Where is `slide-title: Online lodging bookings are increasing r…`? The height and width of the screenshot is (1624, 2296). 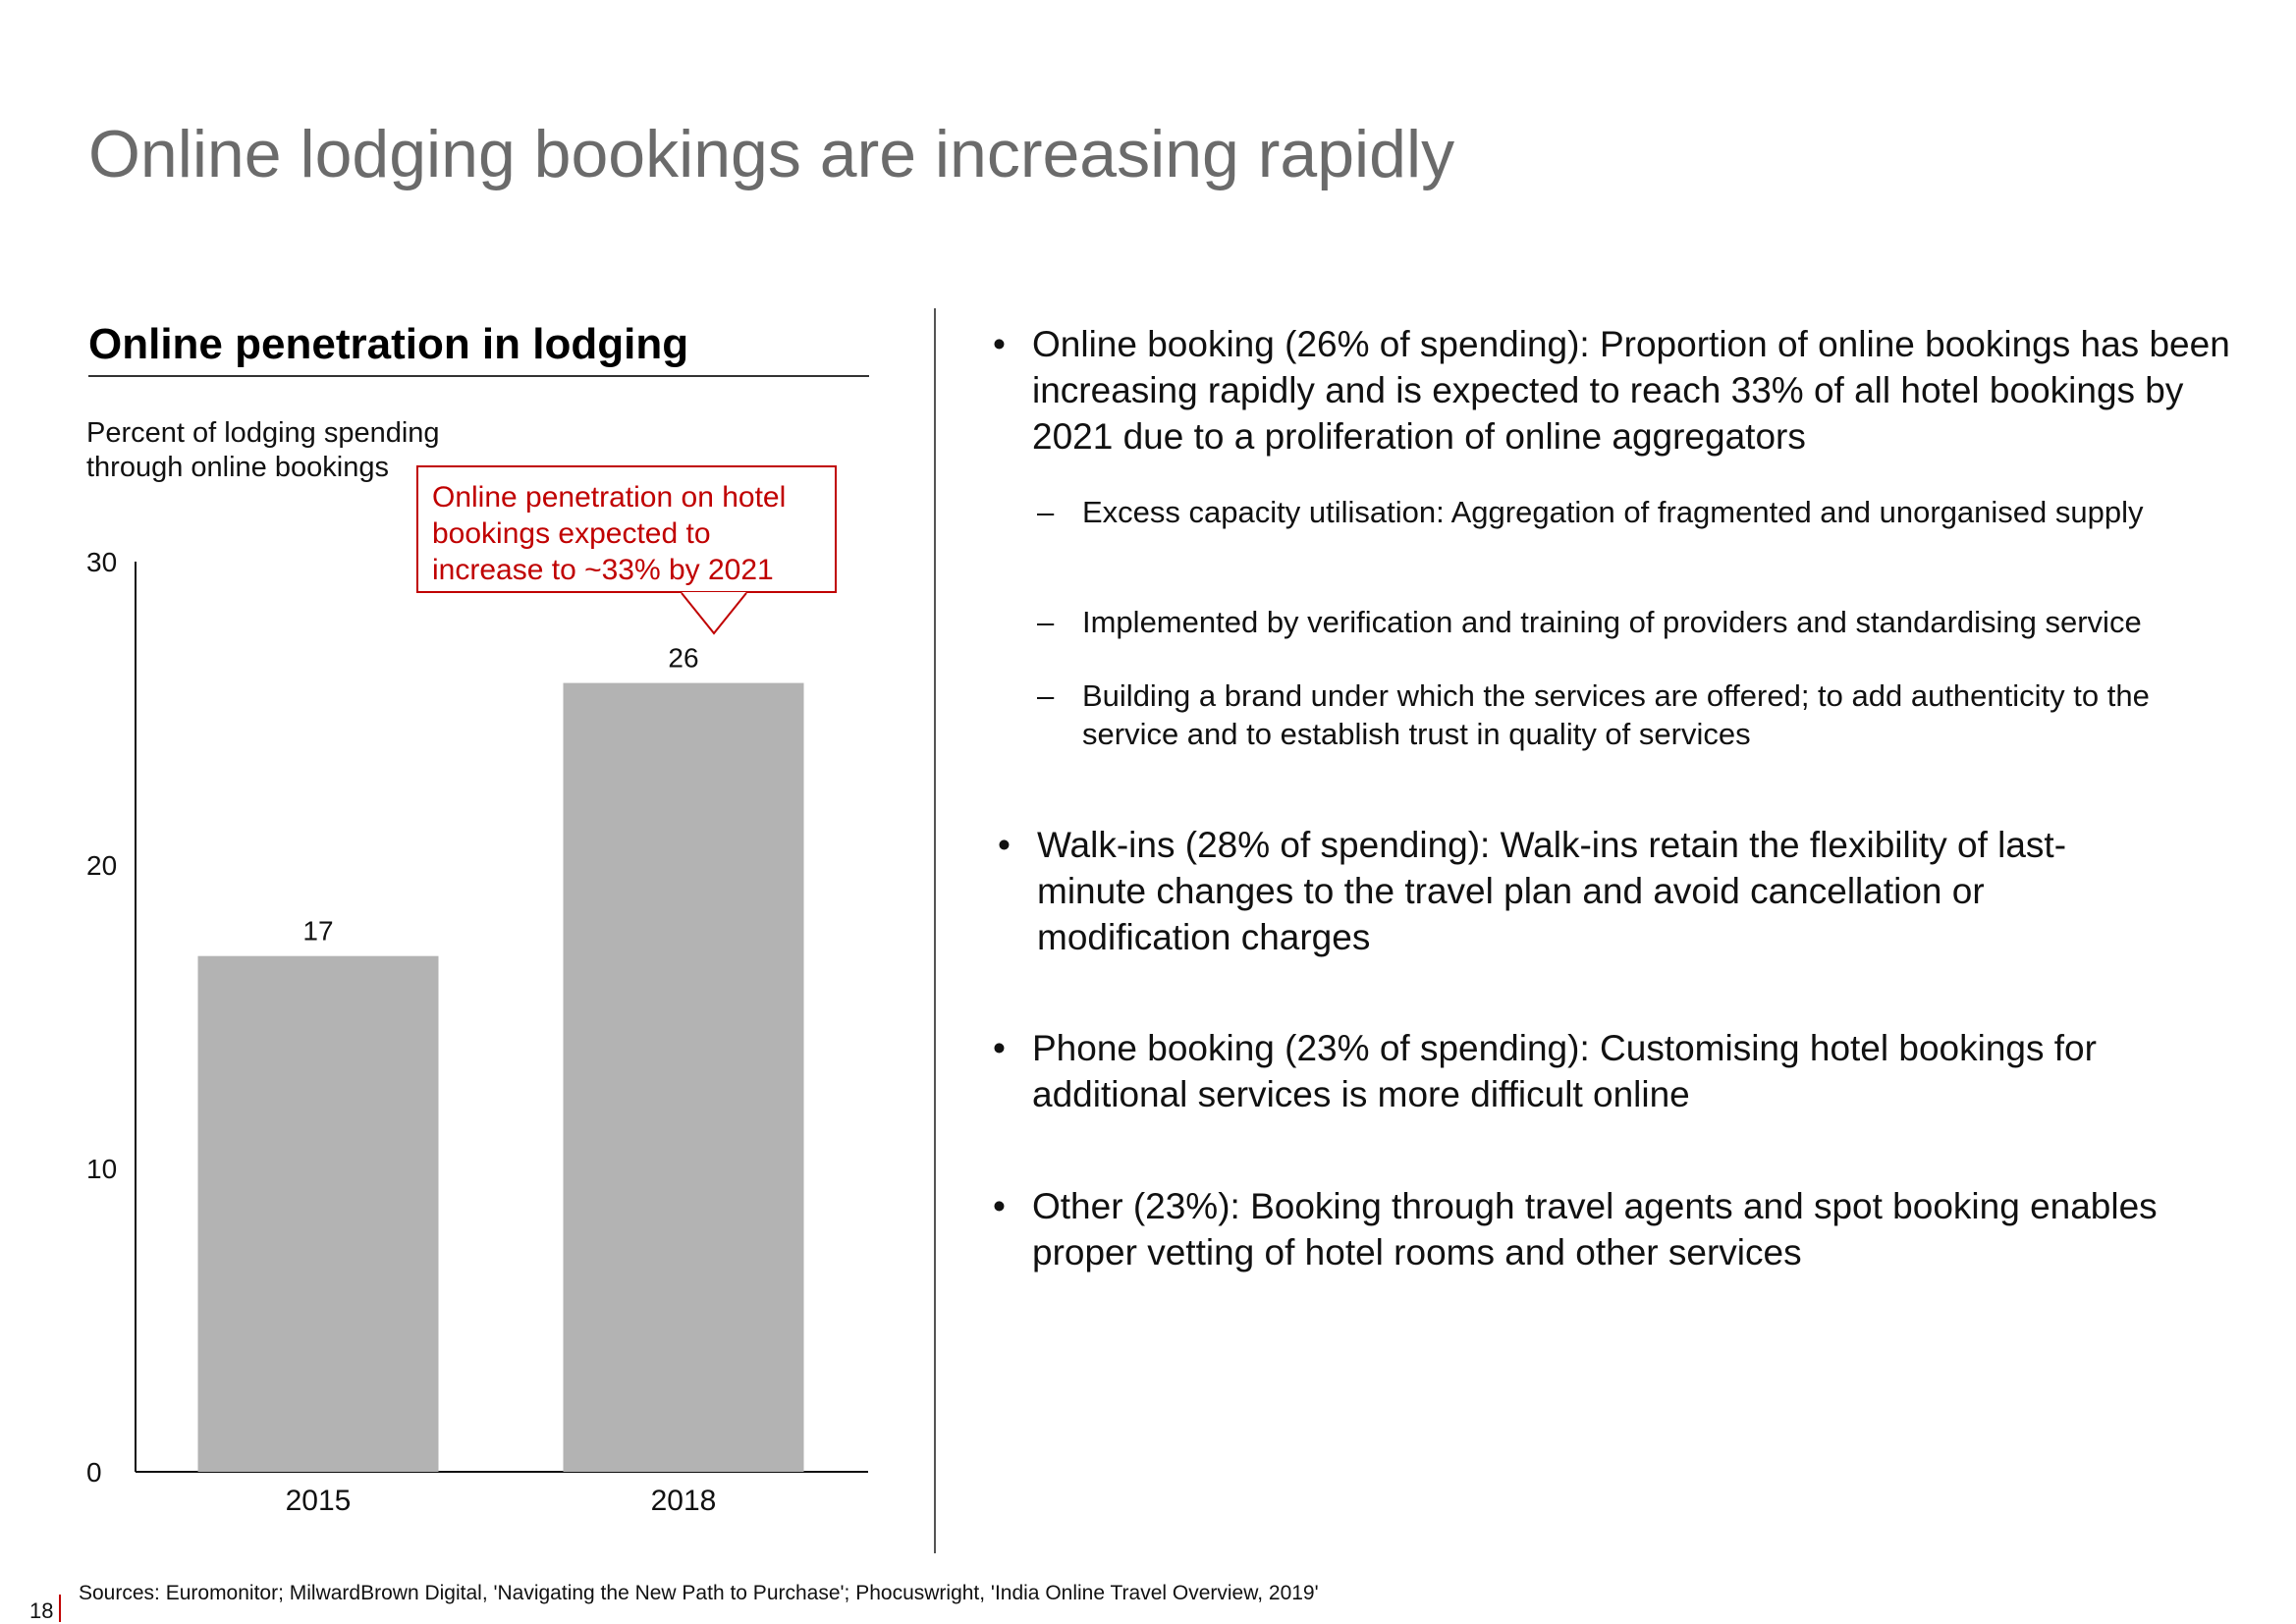 slide-title: Online lodging bookings are increasing r… is located at coordinates (771, 154).